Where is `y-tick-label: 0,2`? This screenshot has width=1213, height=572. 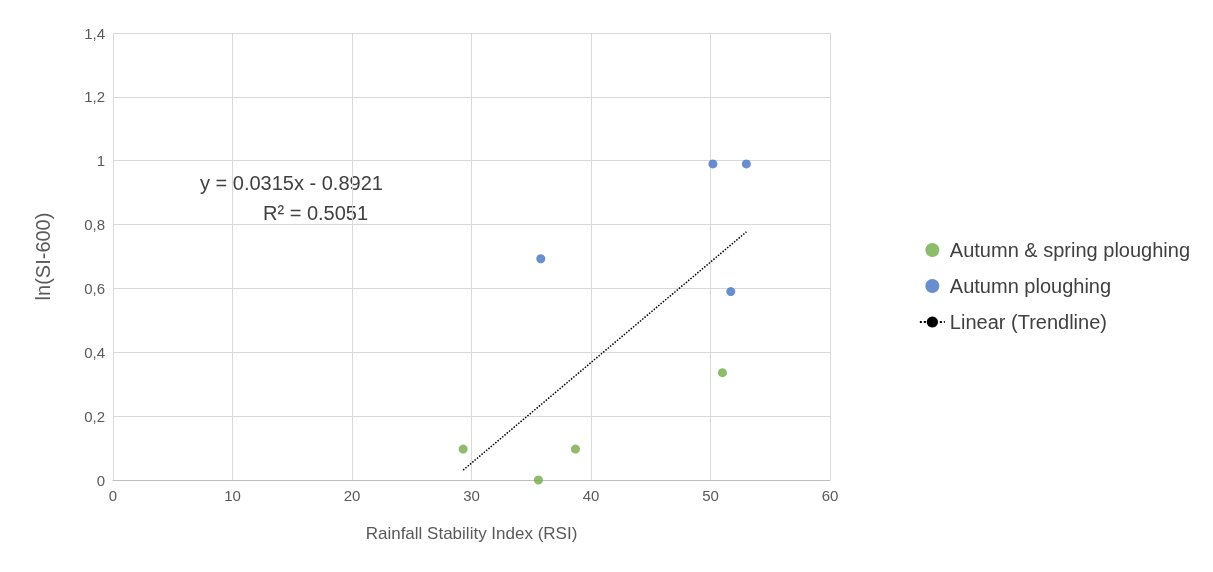 y-tick-label: 0,2 is located at coordinates (94, 416).